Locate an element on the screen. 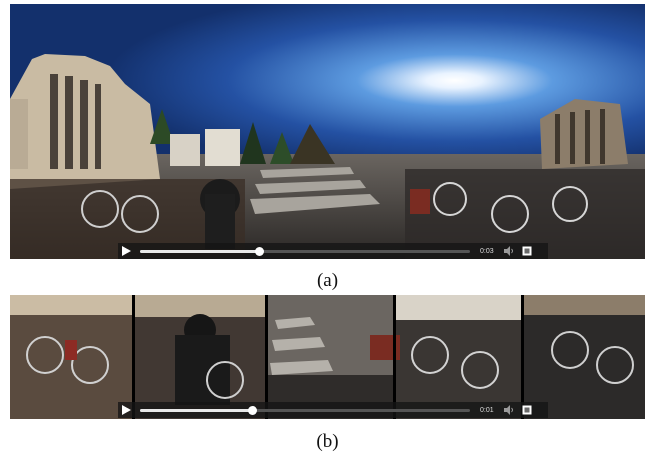 This screenshot has width=655, height=457. time-display: 0:03 is located at coordinates (487, 251).